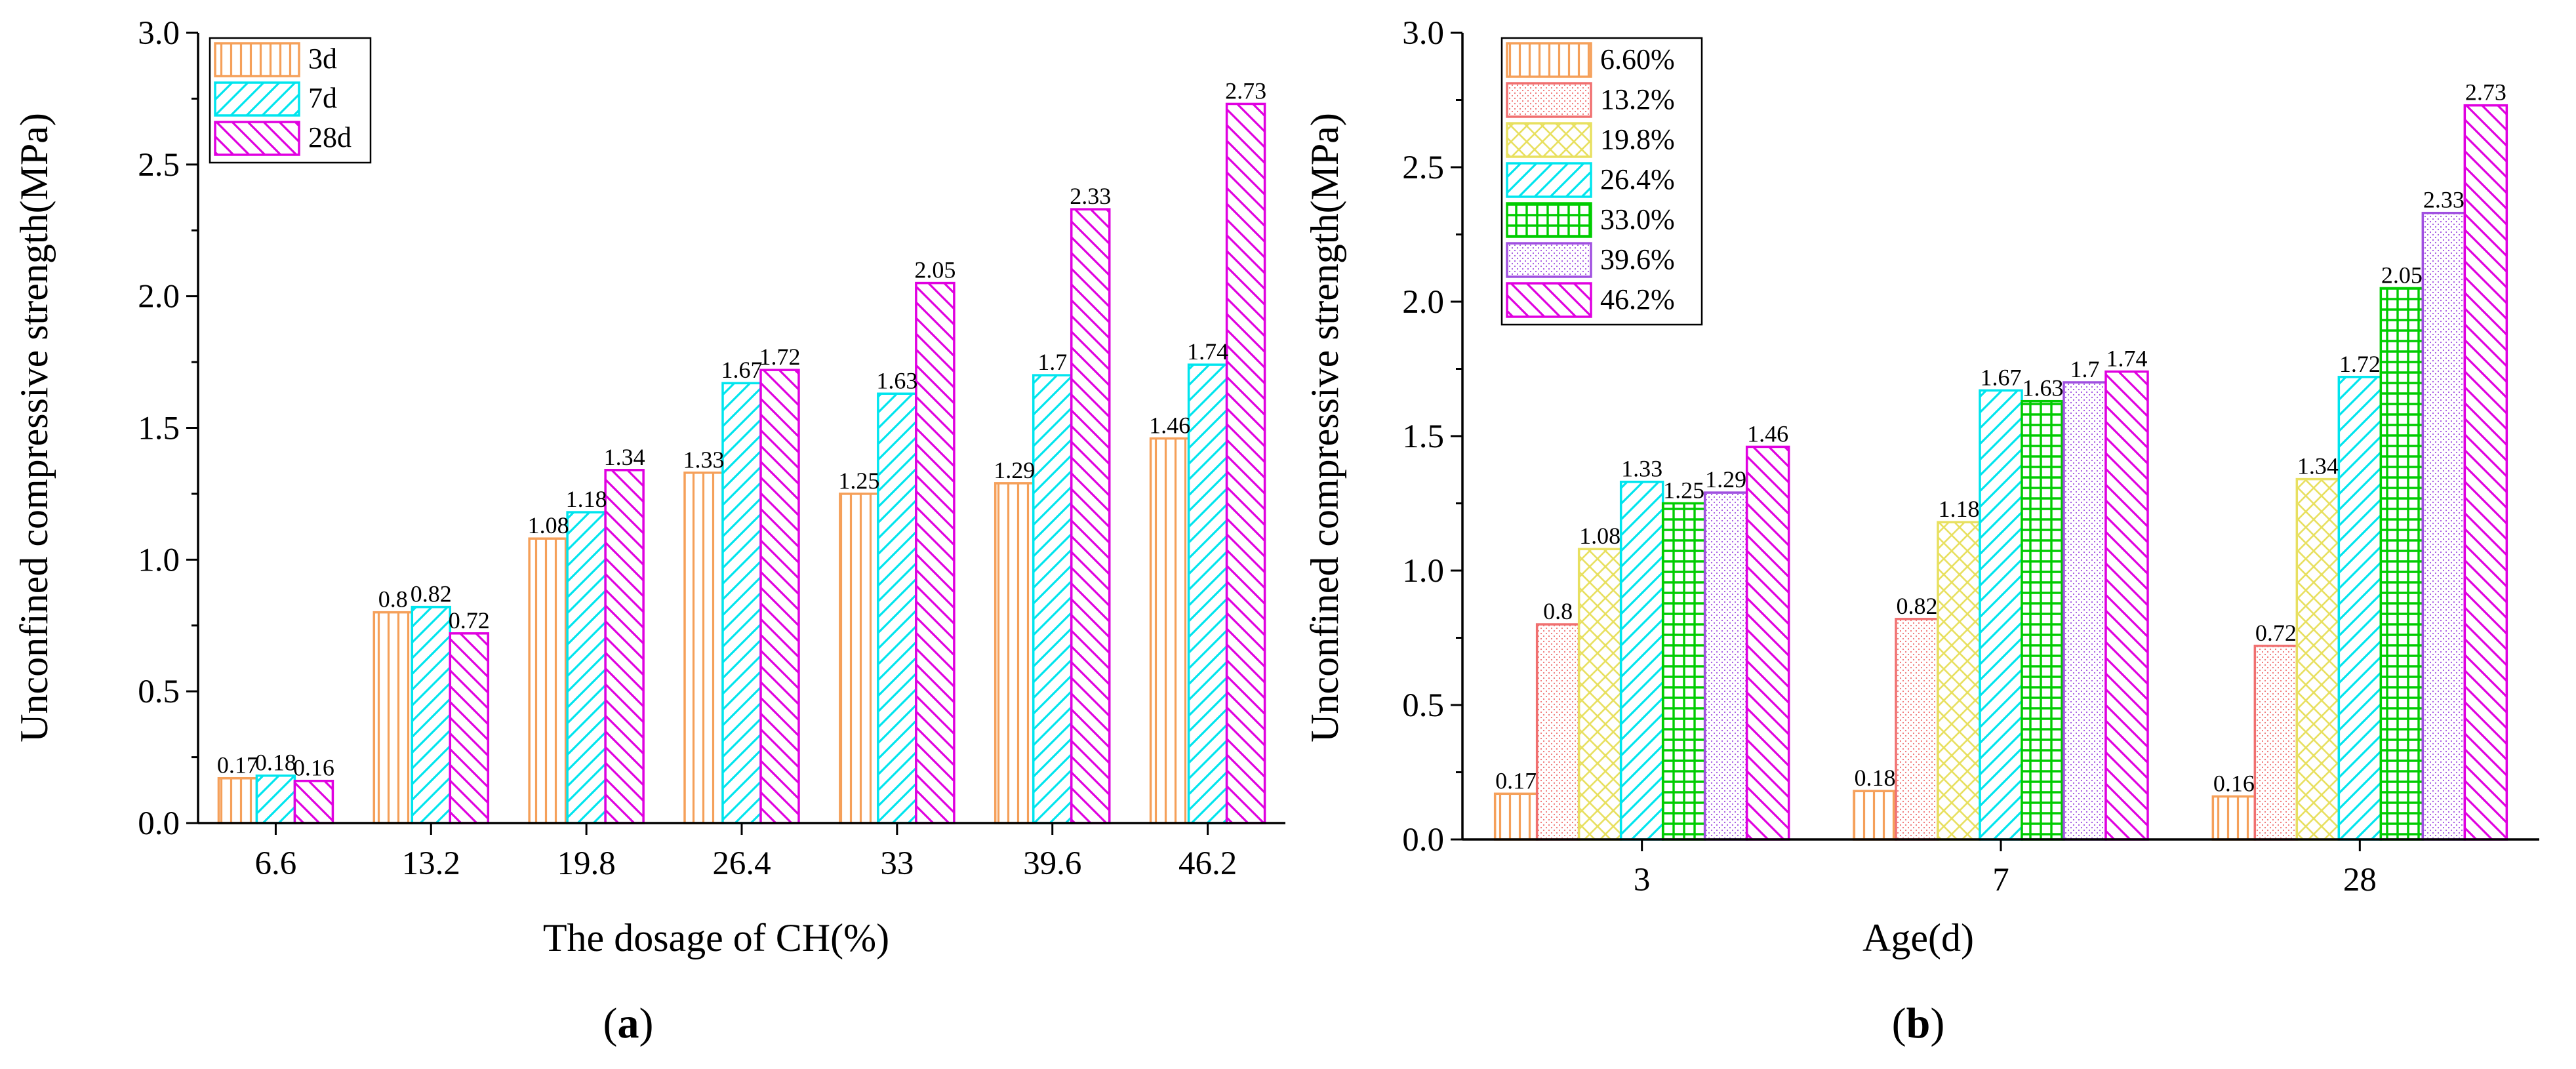  What do you see at coordinates (2001, 377) in the screenshot?
I see `chart-b-data-label-26-4-7: 1.67` at bounding box center [2001, 377].